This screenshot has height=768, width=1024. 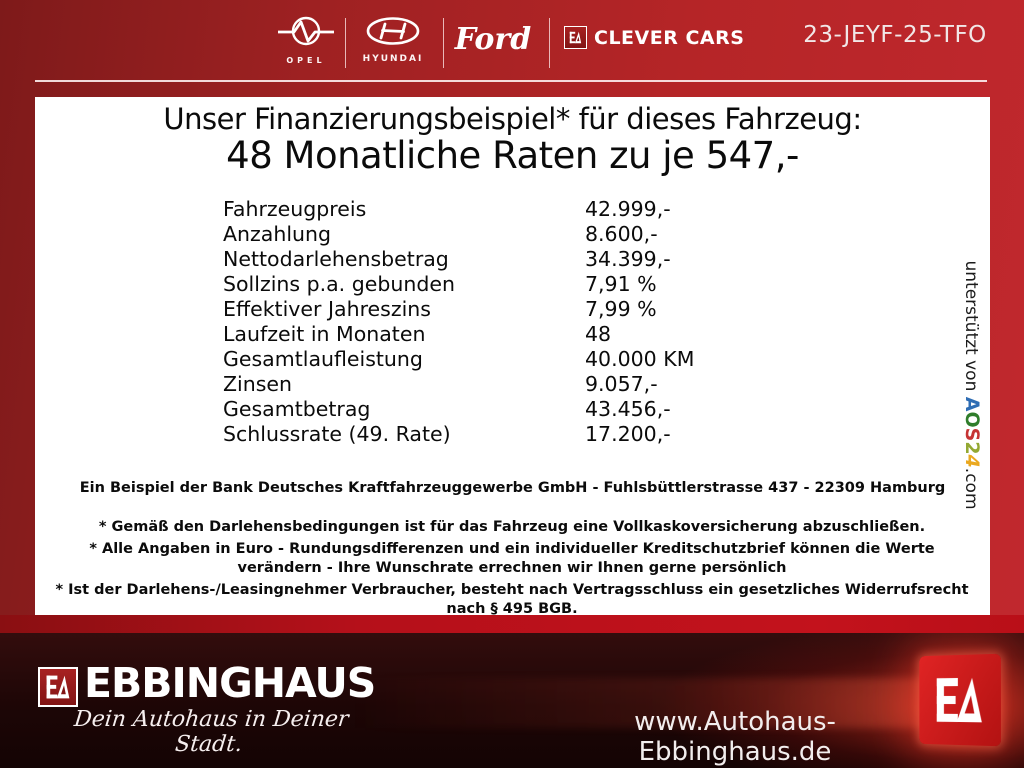 I want to click on clever-cars-label: CLEVER CARS, so click(x=669, y=37).